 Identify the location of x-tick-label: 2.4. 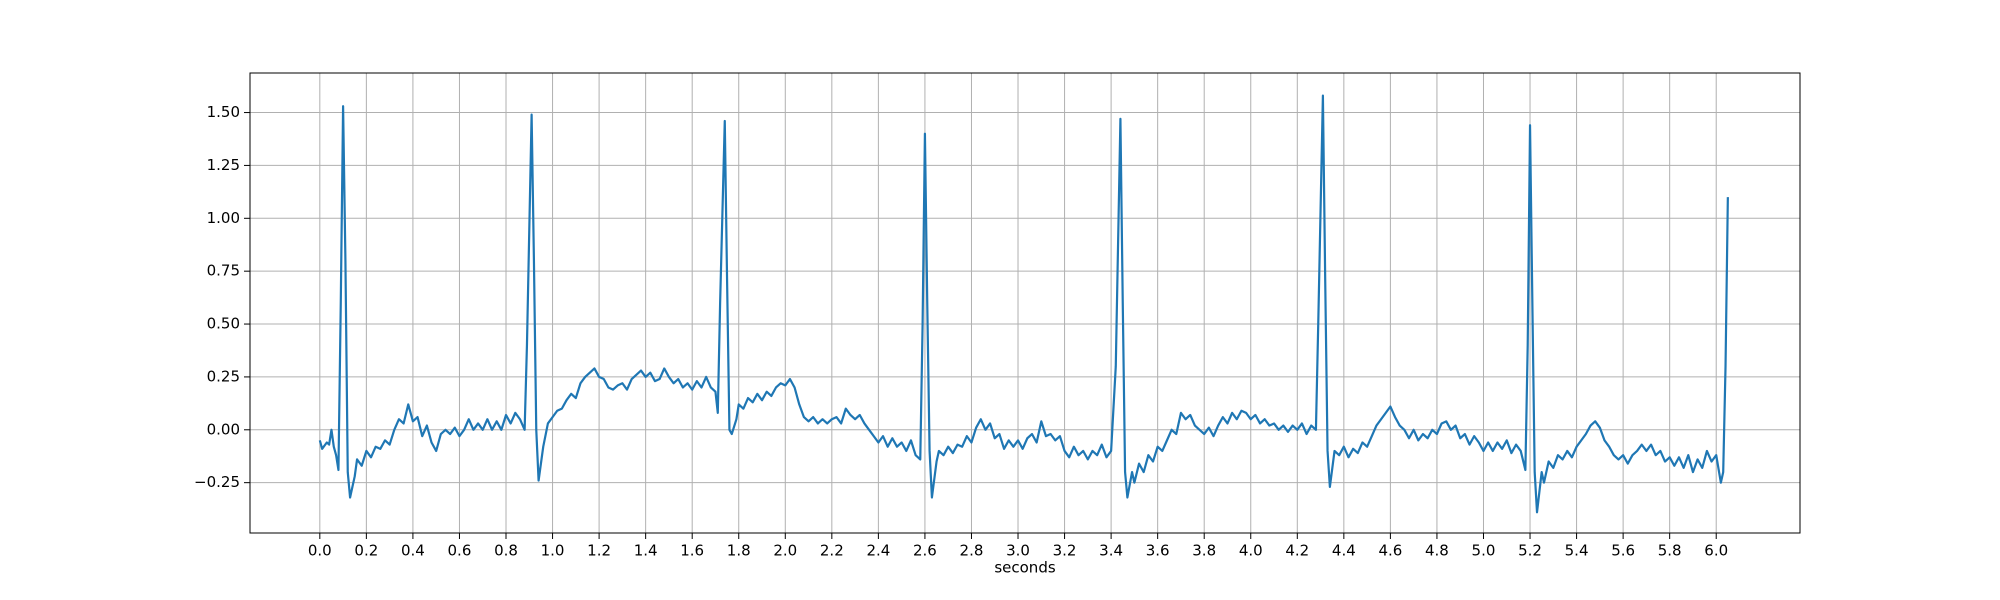
(878, 551).